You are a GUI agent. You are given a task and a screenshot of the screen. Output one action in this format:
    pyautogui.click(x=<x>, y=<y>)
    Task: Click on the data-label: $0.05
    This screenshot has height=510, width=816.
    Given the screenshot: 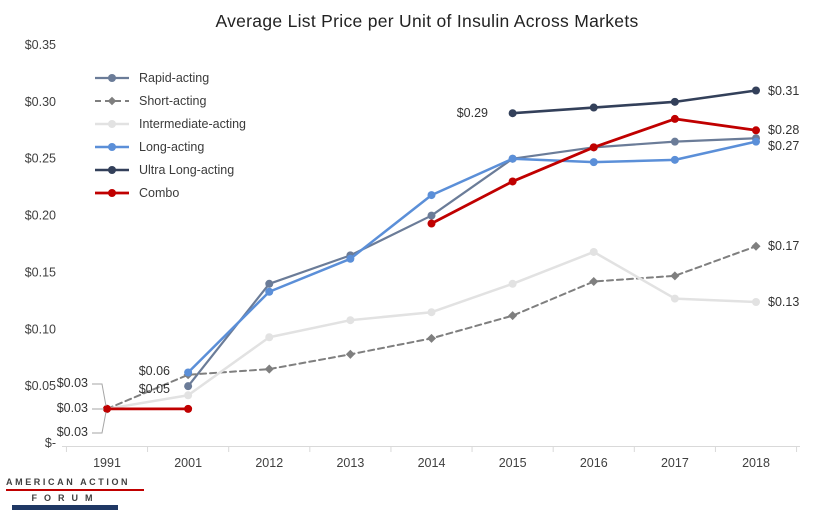 What is the action you would take?
    pyautogui.click(x=154, y=389)
    